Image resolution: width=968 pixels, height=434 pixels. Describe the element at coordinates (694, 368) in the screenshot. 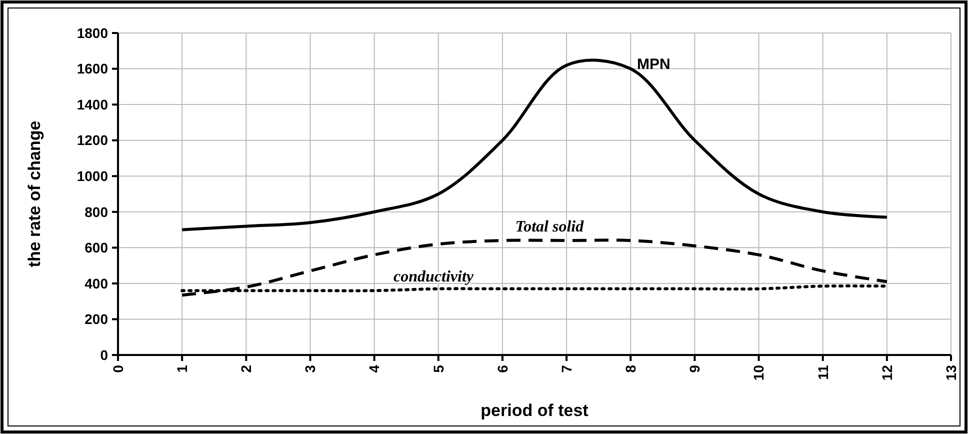

I see `x-tick-label: 9` at that location.